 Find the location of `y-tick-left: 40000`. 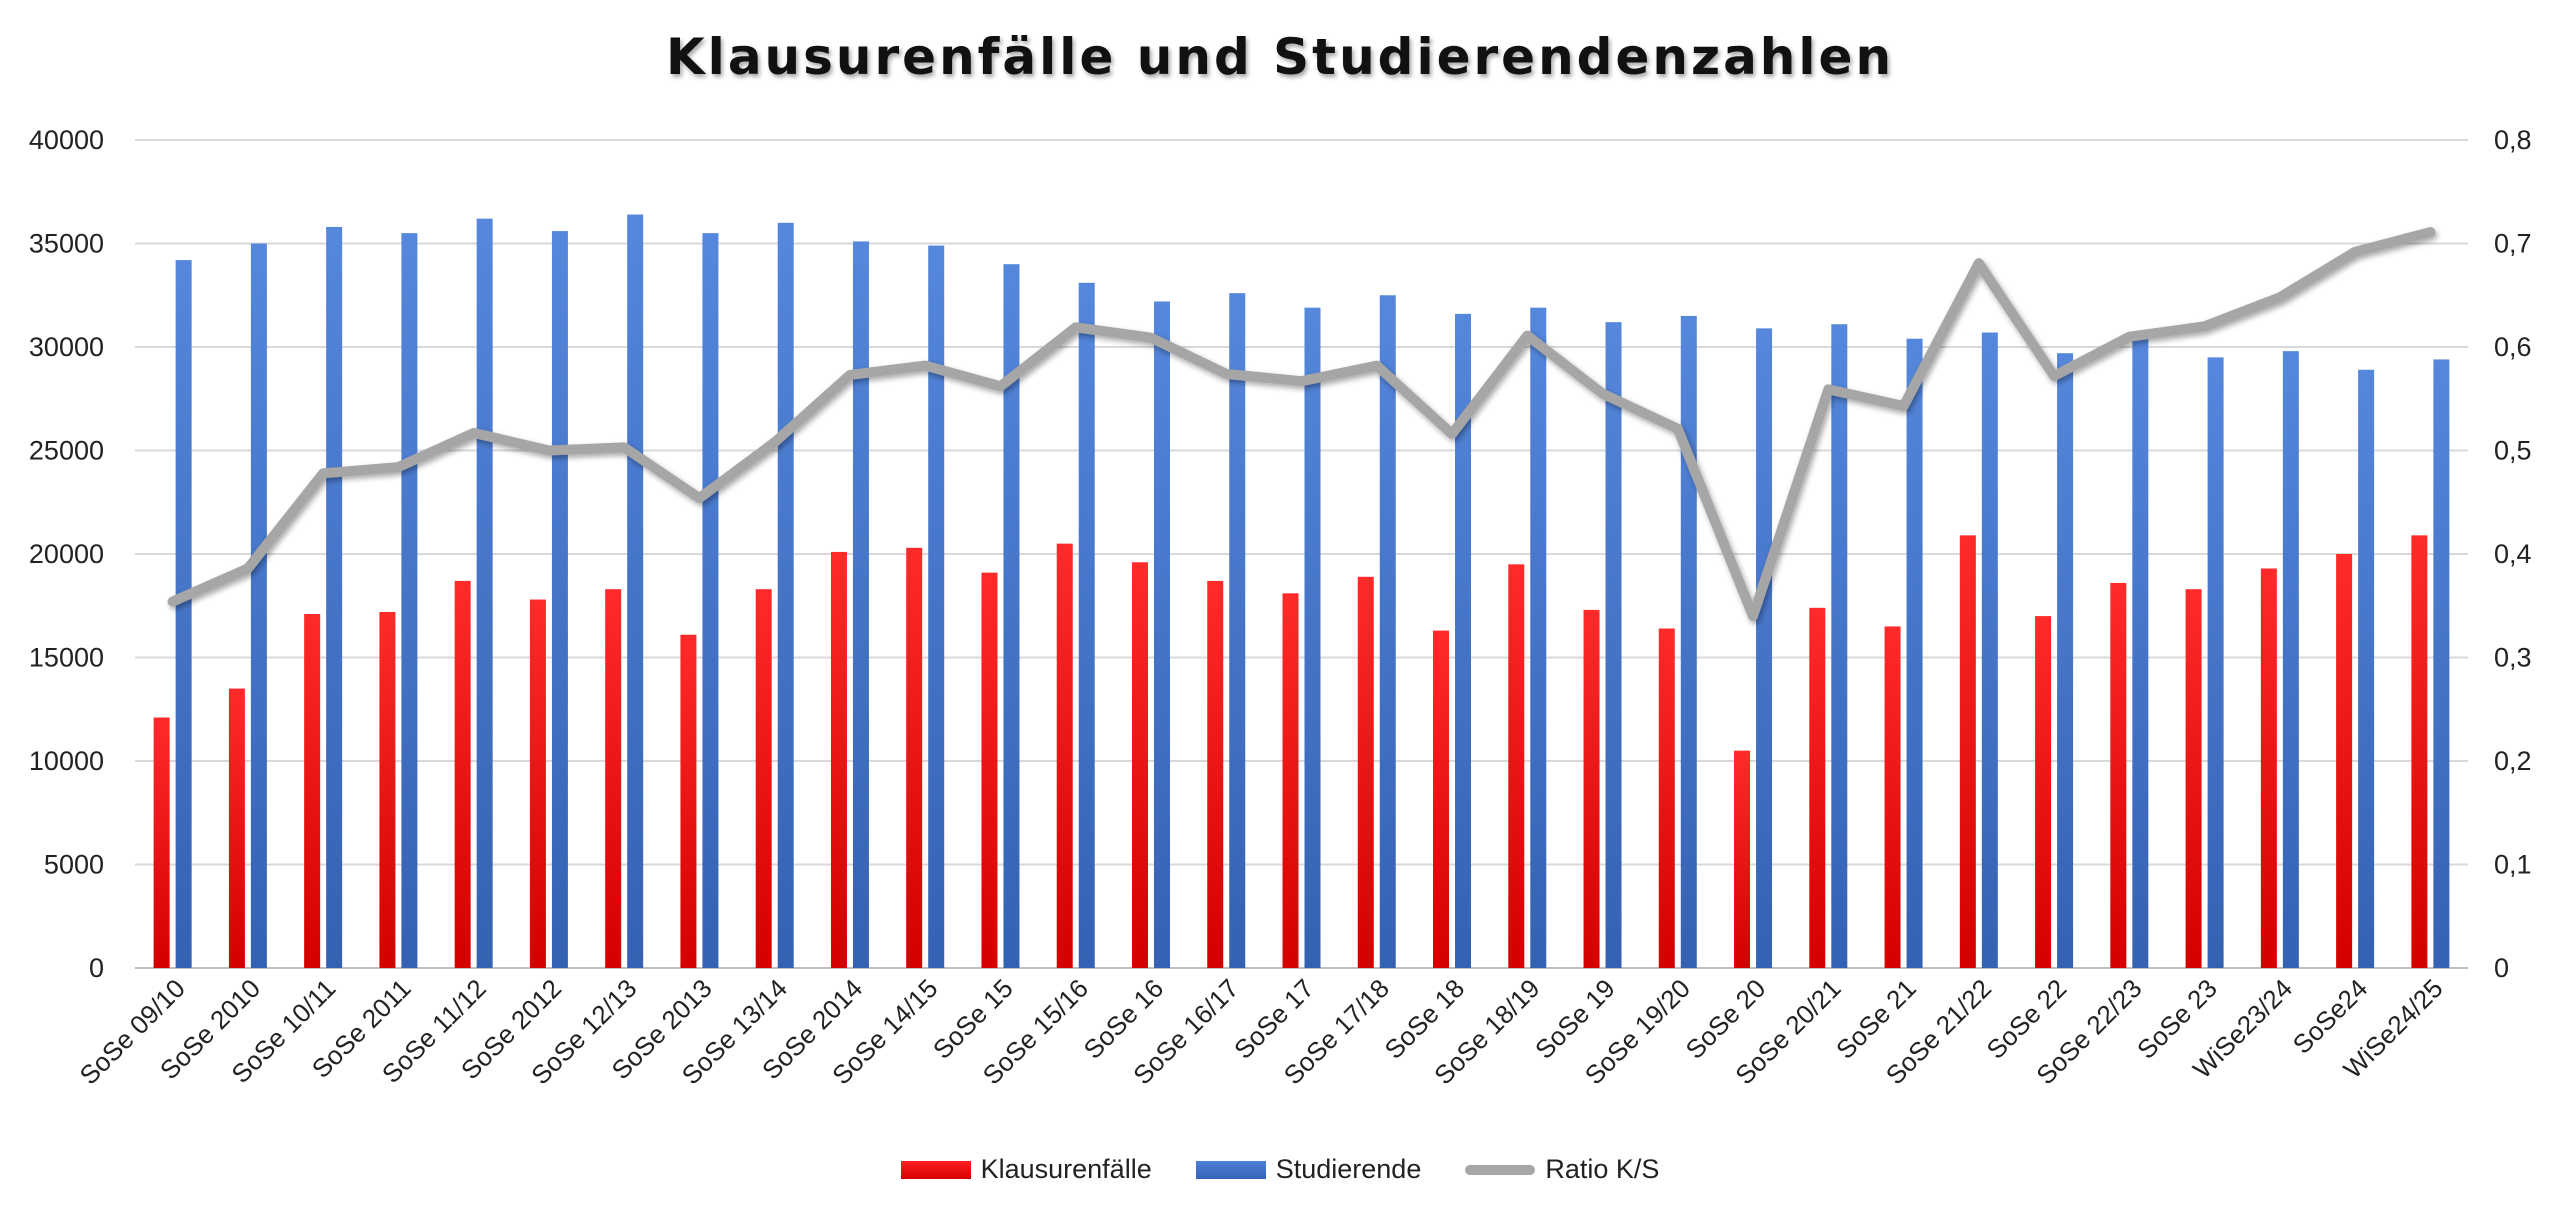

y-tick-left: 40000 is located at coordinates (66, 140).